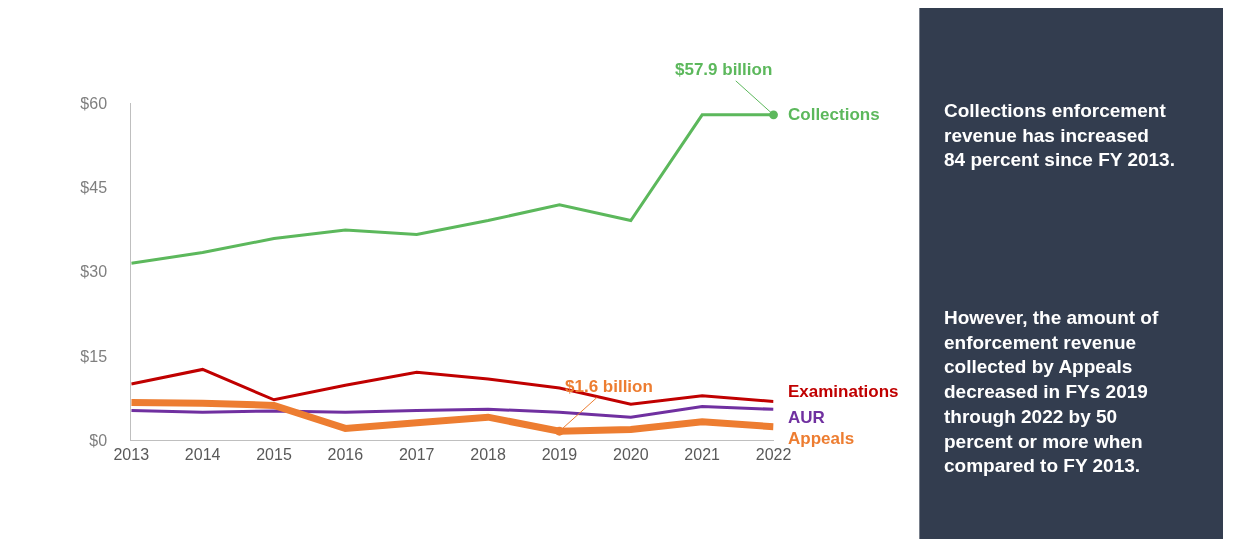  Describe the element at coordinates (202, 455) in the screenshot. I see `x-tick-label: 2014` at that location.